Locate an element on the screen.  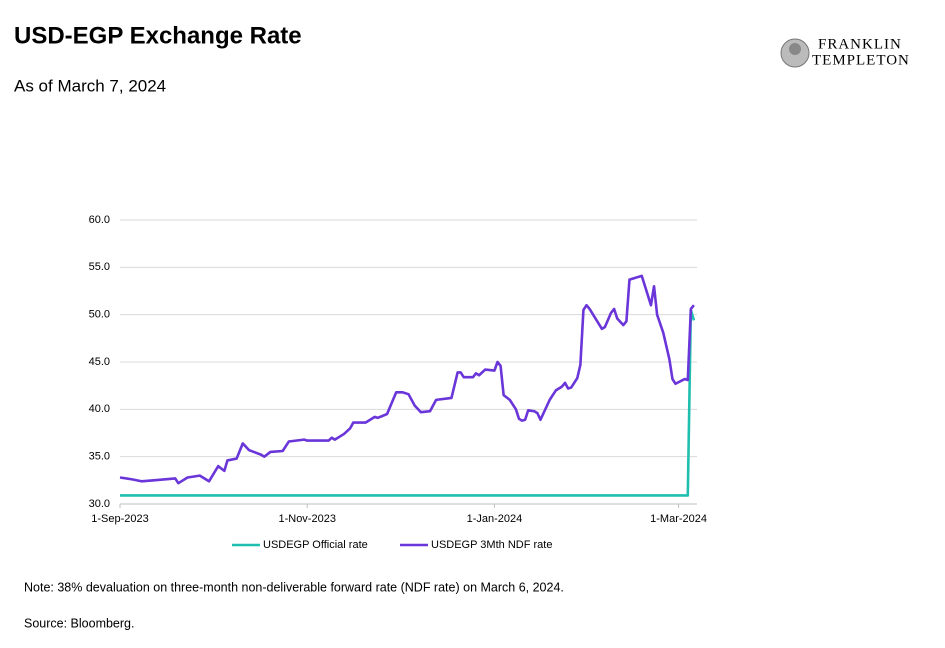
x-tick-label: 1-Sep-2023 is located at coordinates (120, 519).